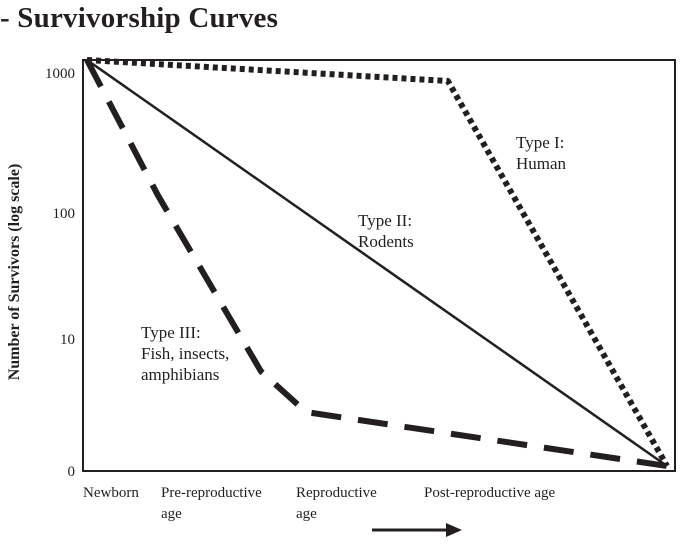 The image size is (684, 549). What do you see at coordinates (111, 493) in the screenshot?
I see `x-tick-label: Newborn` at bounding box center [111, 493].